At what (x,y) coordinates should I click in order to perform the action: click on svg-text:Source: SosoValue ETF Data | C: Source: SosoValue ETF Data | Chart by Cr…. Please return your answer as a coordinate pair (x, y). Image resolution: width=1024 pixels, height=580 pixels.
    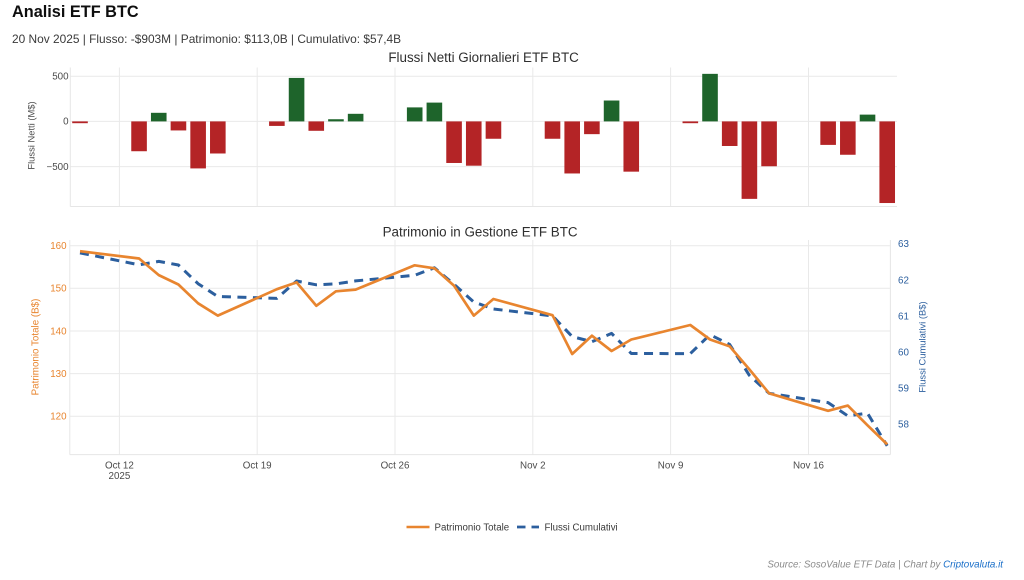
    Looking at the image, I should click on (885, 564).